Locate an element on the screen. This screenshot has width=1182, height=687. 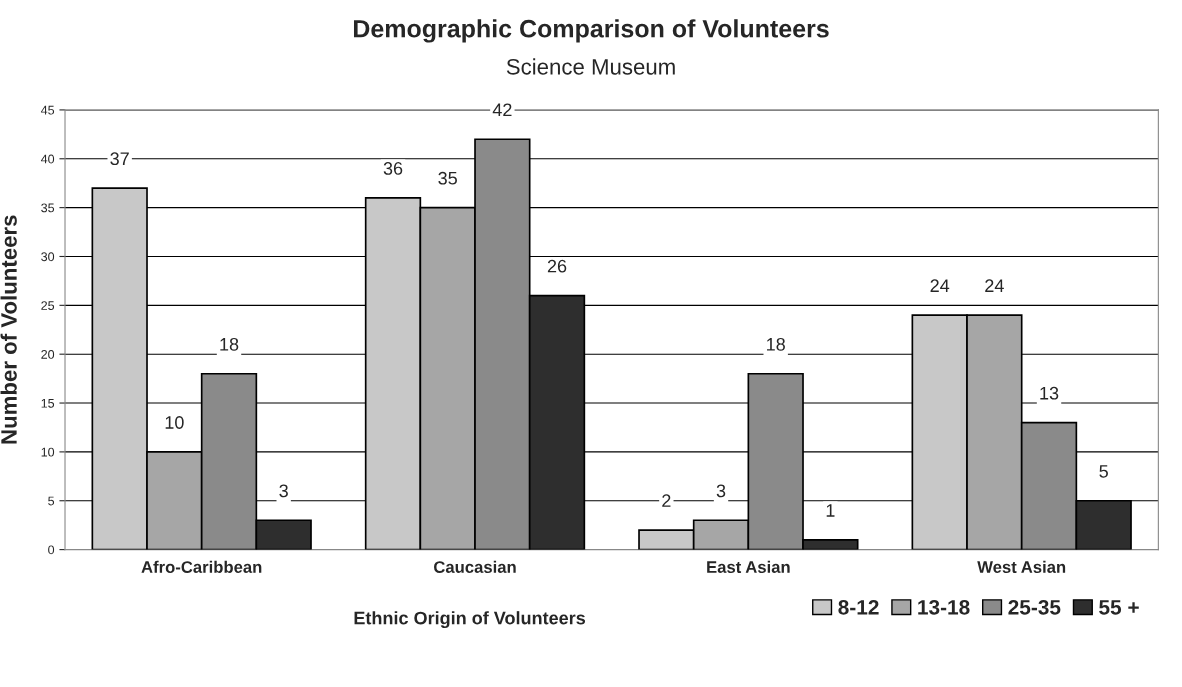
y-tick-label: 0 is located at coordinates (51, 550).